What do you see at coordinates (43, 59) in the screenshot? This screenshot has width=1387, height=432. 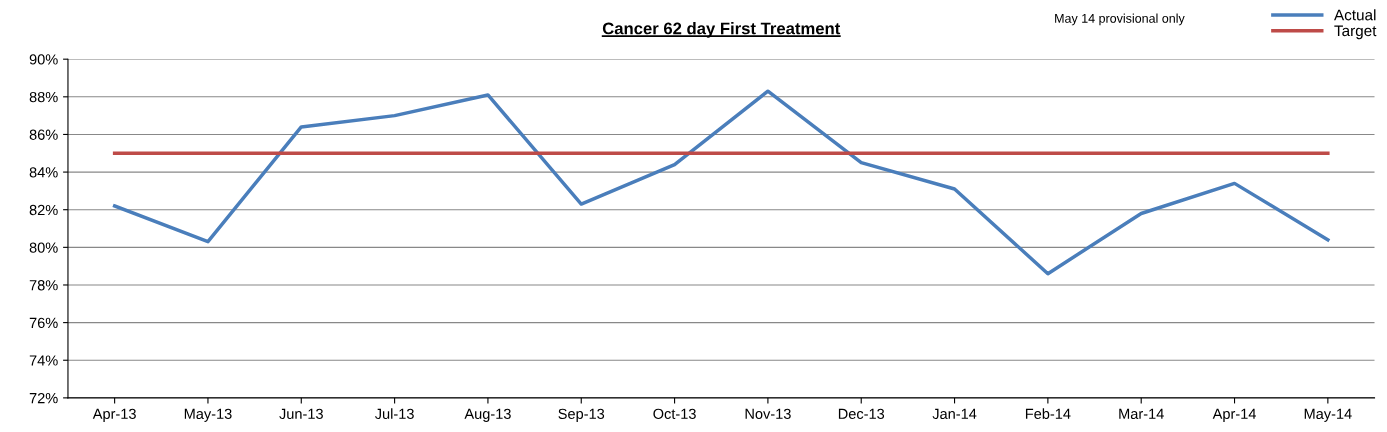 I see `y-tick-label: 90%` at bounding box center [43, 59].